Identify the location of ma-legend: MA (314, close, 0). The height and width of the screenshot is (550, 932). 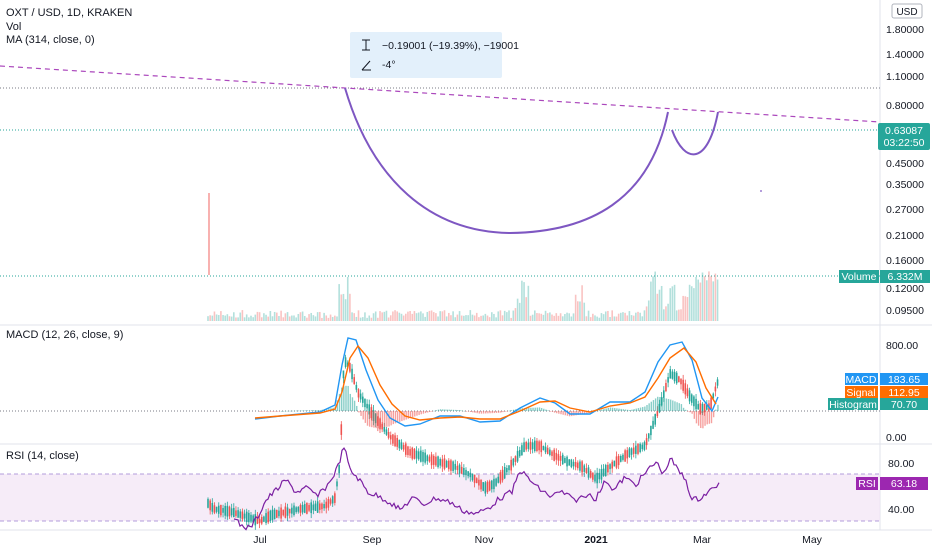
(50, 40).